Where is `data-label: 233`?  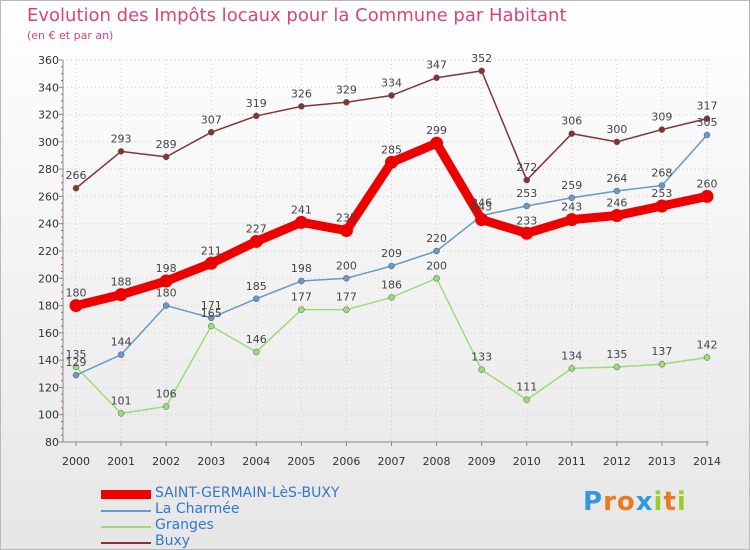
data-label: 233 is located at coordinates (526, 220).